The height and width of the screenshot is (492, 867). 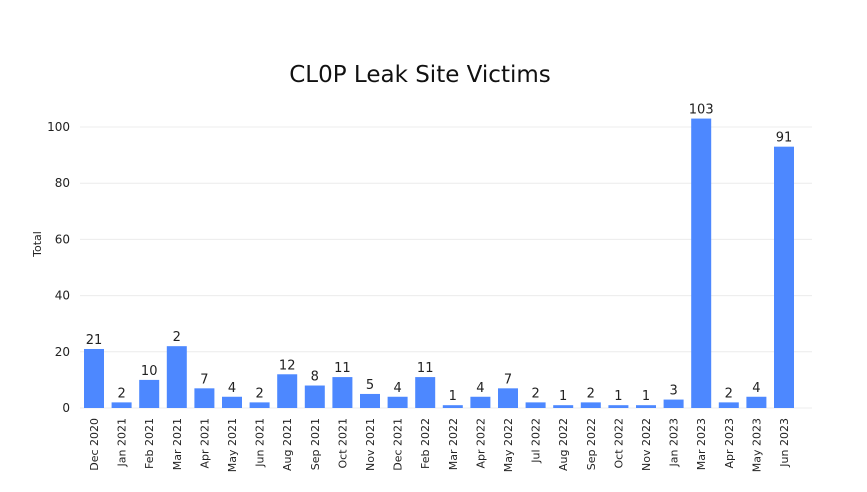 I want to click on x-tick-label: Oct 2021, so click(x=342, y=443).